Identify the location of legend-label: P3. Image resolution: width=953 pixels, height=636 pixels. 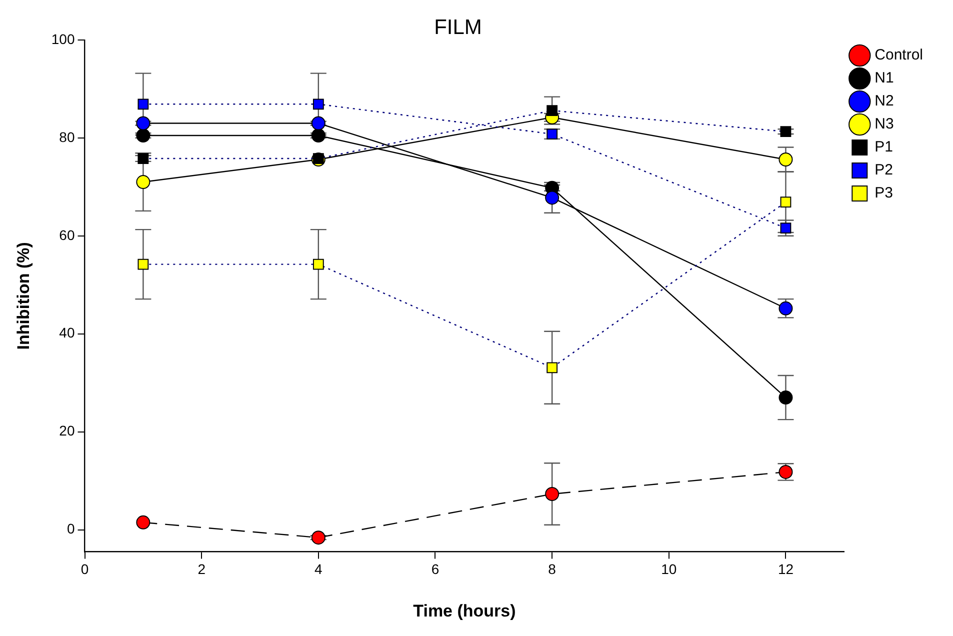
(884, 193).